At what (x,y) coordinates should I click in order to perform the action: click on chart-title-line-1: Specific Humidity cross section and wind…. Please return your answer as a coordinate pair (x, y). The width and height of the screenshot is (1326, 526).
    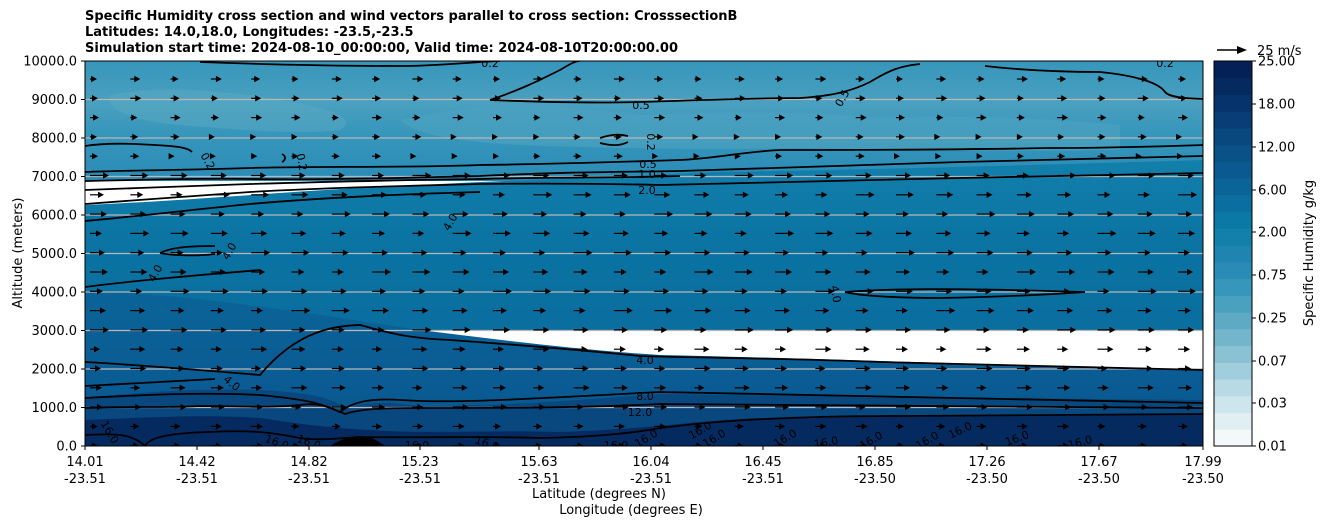
    Looking at the image, I should click on (411, 16).